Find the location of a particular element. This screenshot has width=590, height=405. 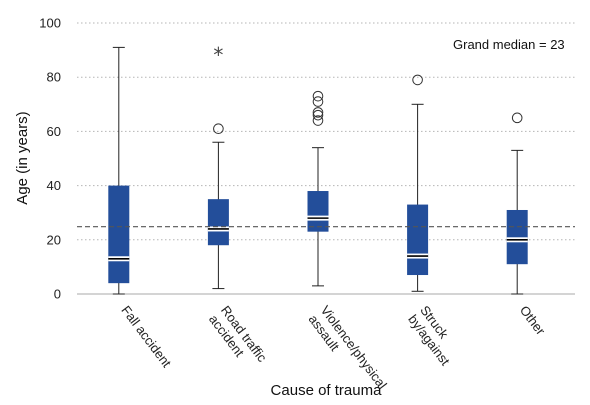

y-tick-label: 100 is located at coordinates (50, 23).